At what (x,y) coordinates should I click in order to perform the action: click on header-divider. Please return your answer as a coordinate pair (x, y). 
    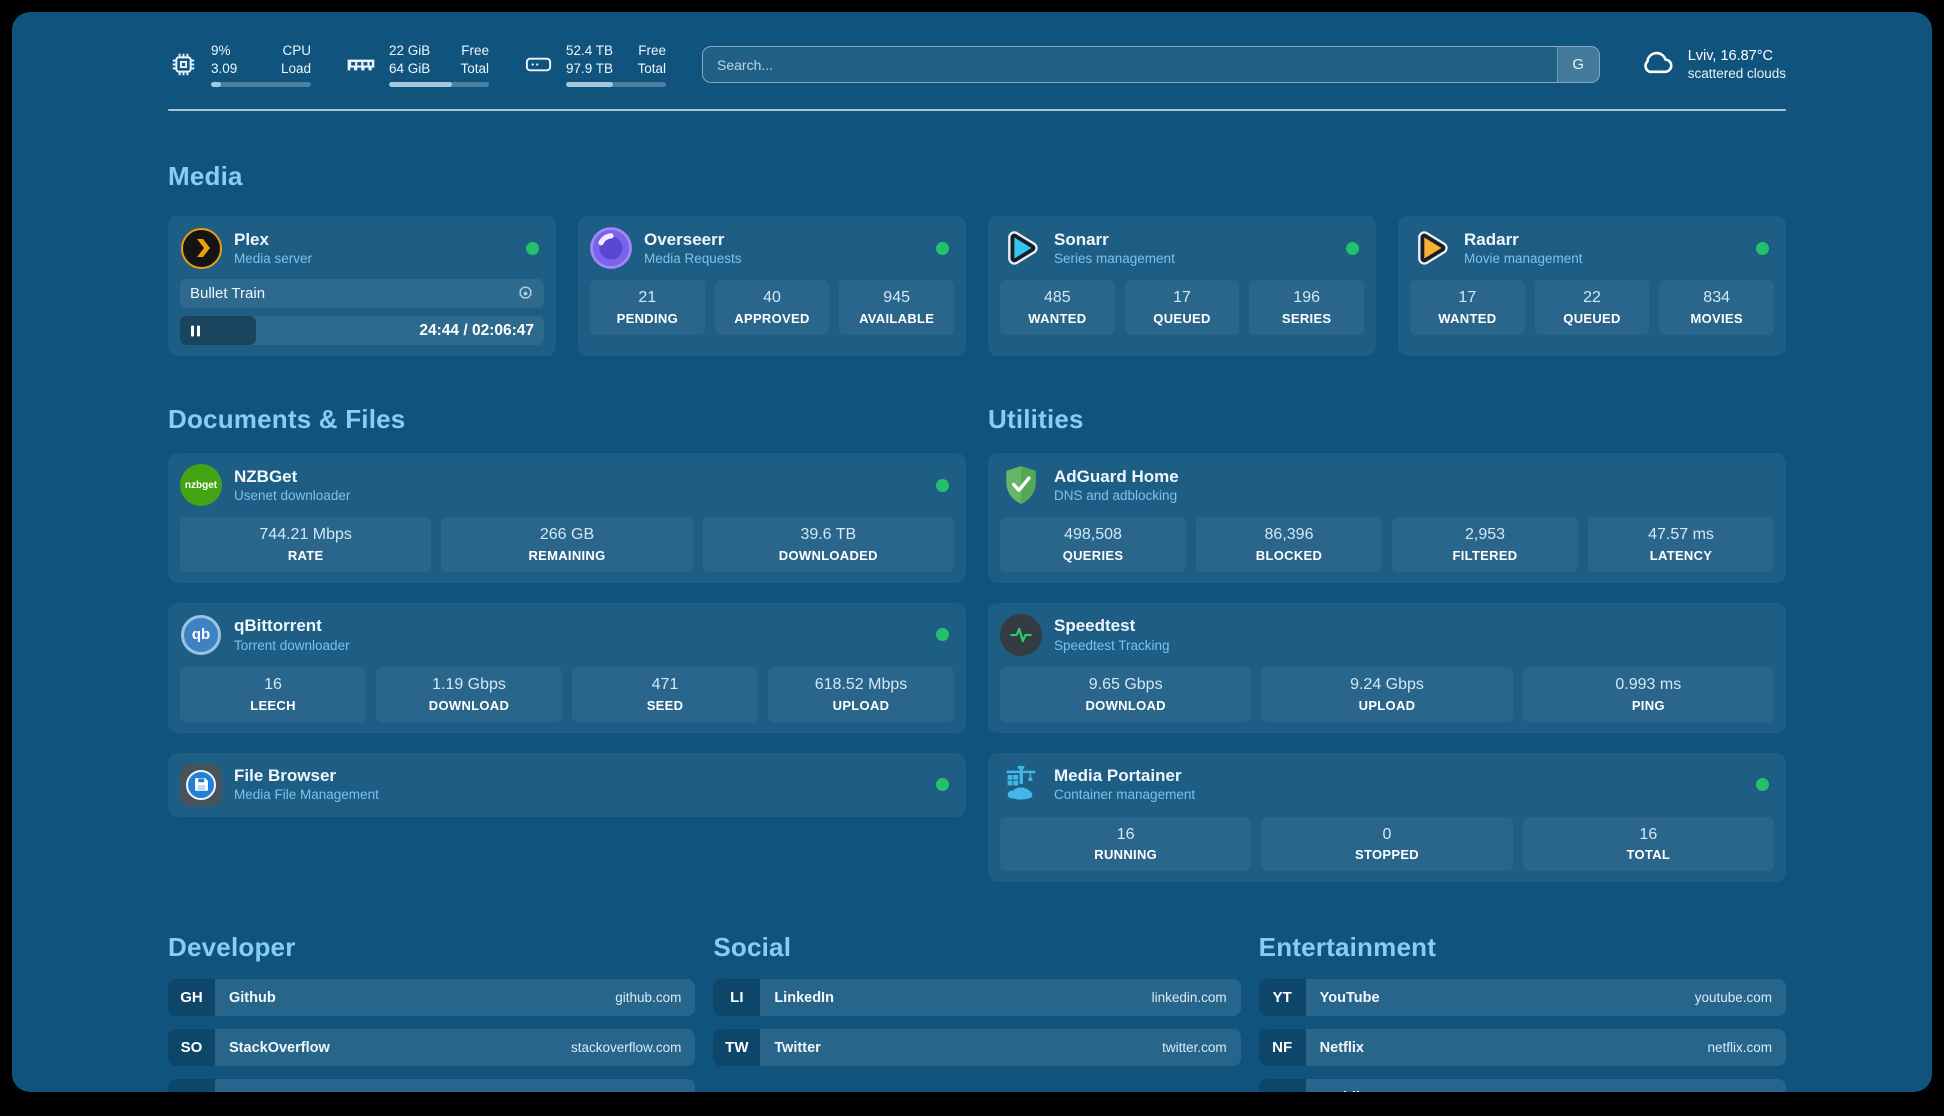
    Looking at the image, I should click on (977, 110).